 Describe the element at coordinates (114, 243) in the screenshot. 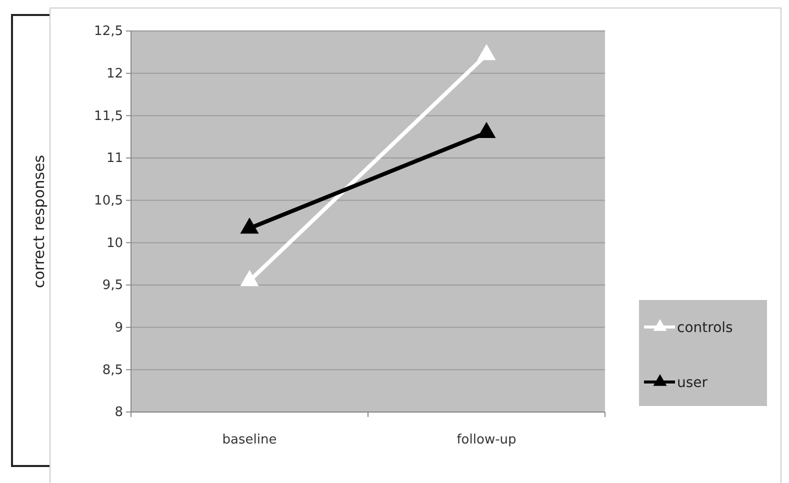

I see `y-tick-label: 10` at that location.